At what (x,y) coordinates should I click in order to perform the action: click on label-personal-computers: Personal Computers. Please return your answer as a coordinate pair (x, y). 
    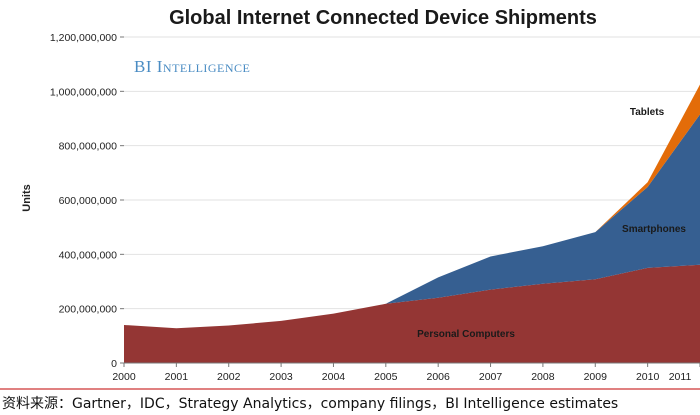
    Looking at the image, I should click on (466, 334).